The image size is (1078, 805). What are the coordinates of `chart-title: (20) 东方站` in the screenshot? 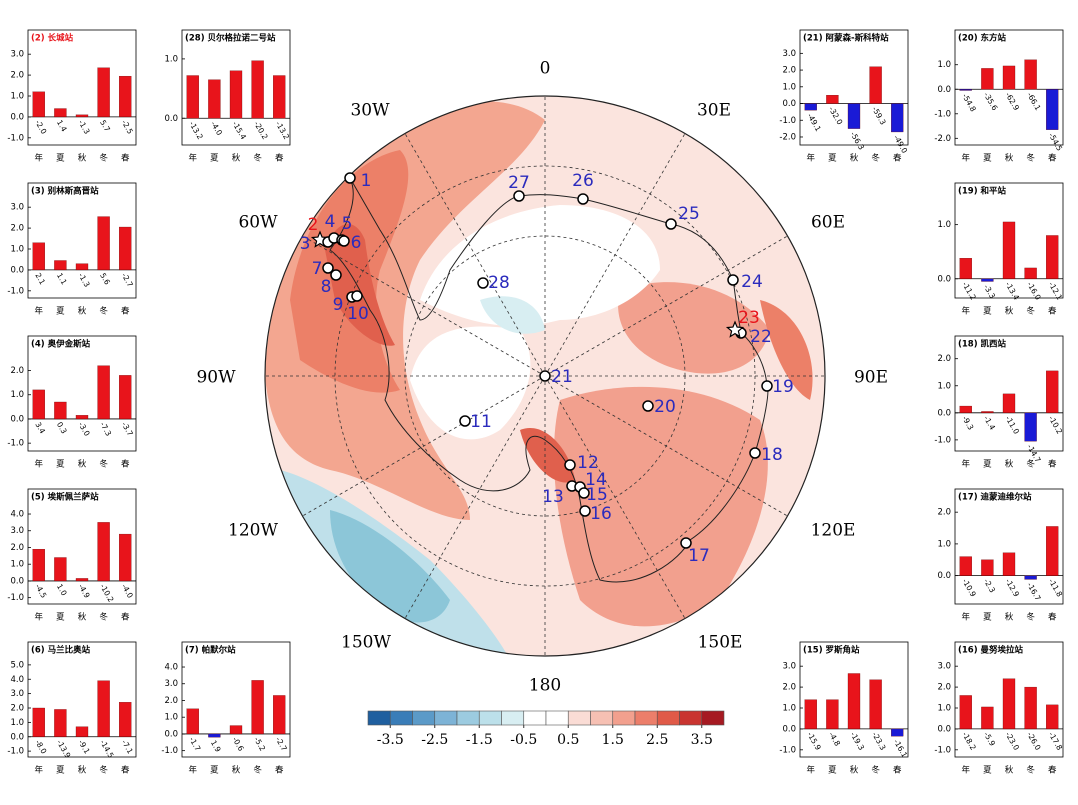 It's located at (982, 38).